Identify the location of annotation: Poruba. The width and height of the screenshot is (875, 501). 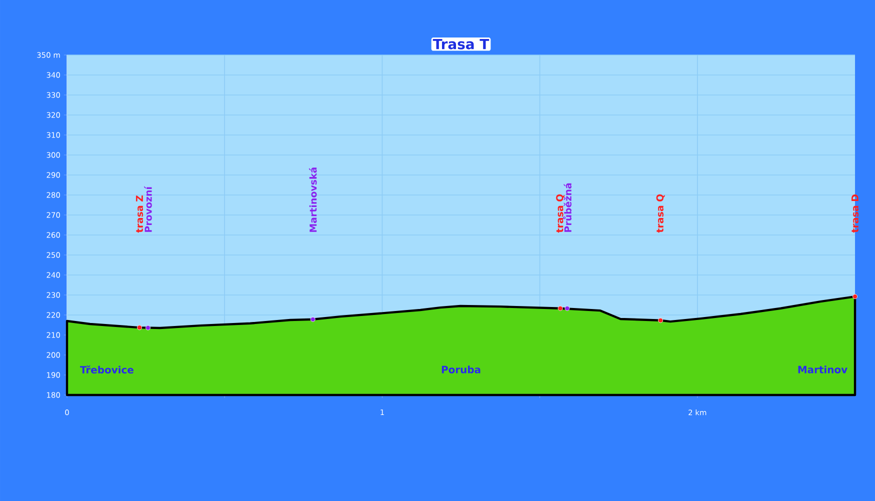
(461, 370).